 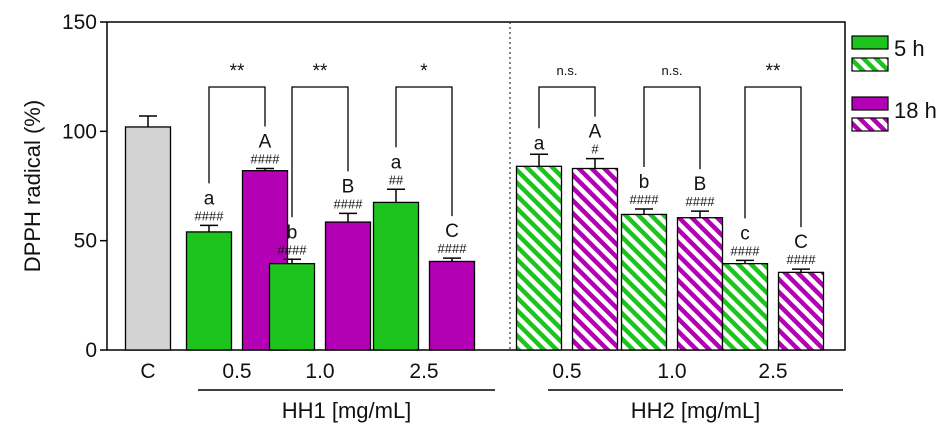 I want to click on y-tick-label: 100, so click(x=79, y=131).